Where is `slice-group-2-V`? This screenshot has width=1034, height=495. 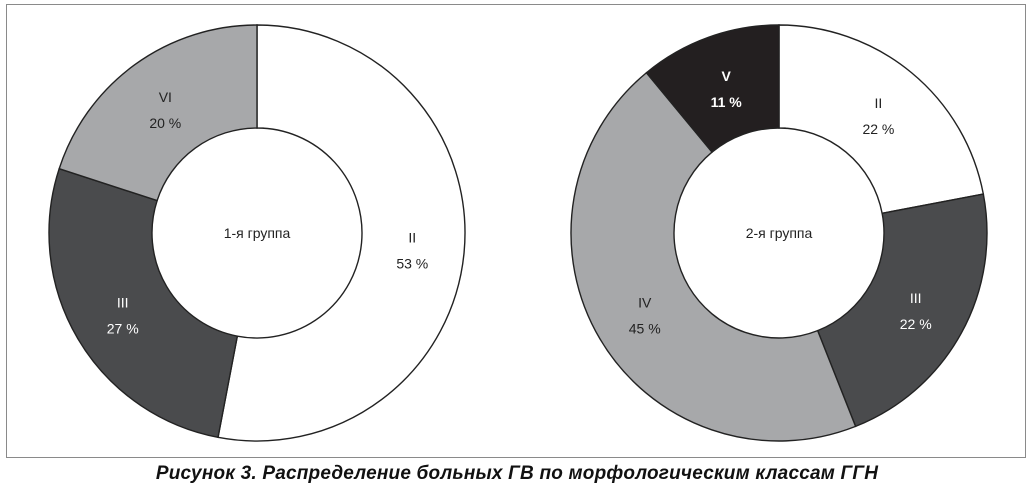
slice-group-2-V is located at coordinates (712, 89).